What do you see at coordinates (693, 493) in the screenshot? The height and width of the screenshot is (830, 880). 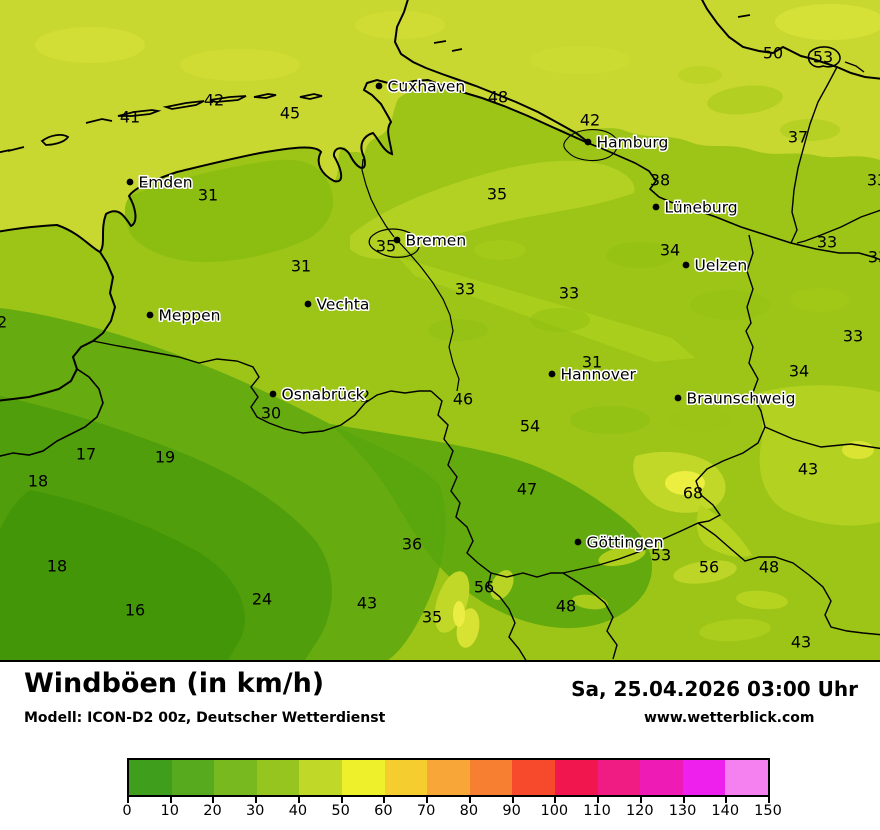 I see `wind-value: 68` at bounding box center [693, 493].